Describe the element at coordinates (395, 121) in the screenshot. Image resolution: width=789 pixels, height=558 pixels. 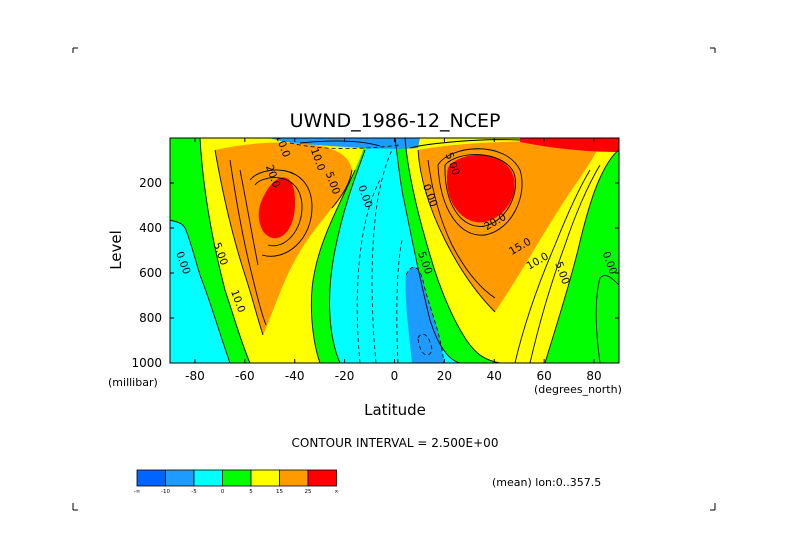
I see `chart-title: UWND_1986-12_NCEP` at that location.